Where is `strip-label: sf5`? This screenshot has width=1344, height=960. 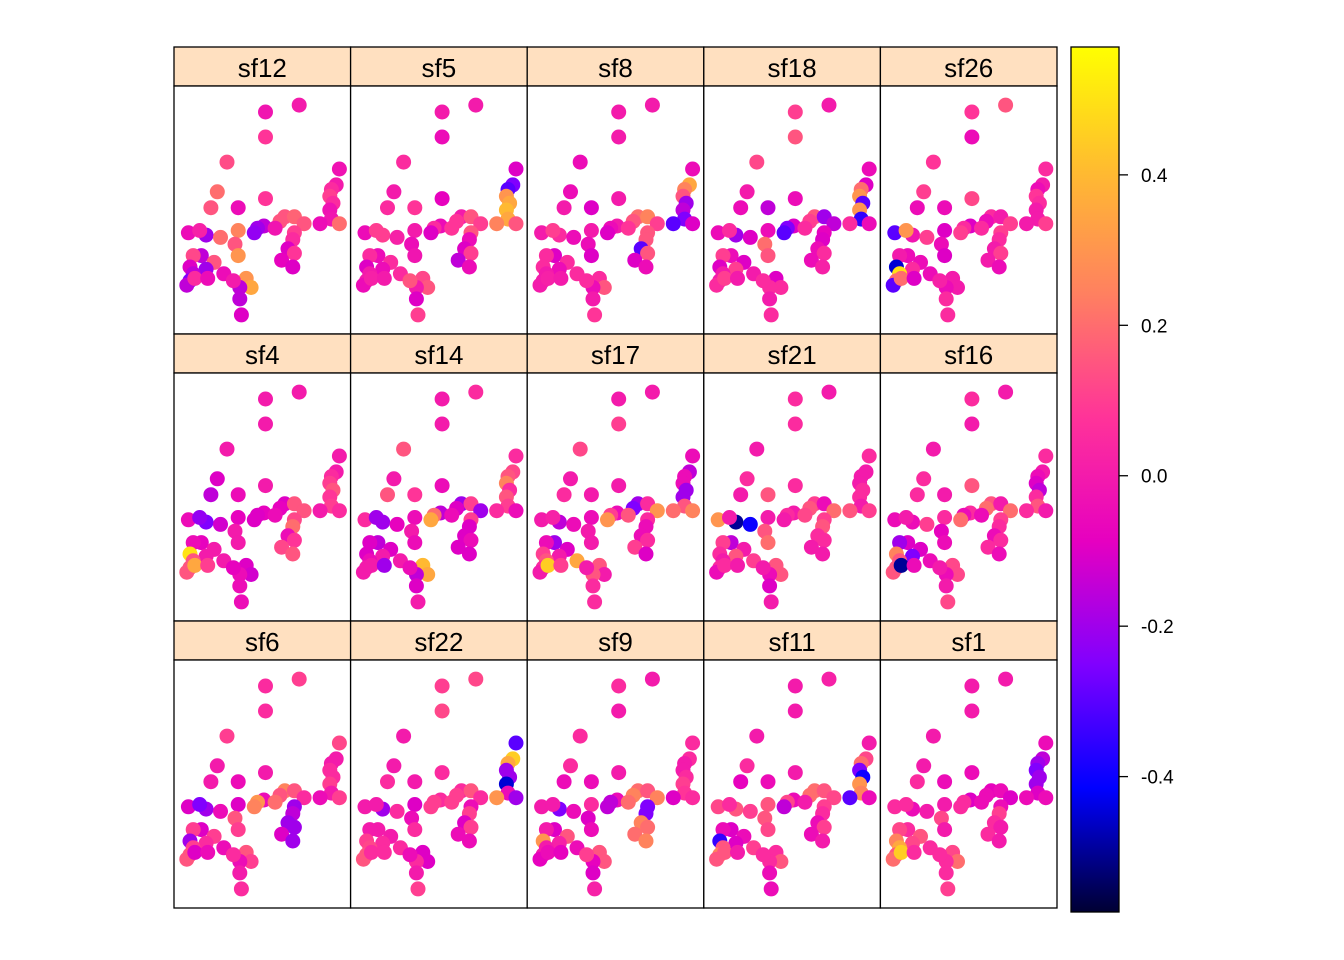
strip-label: sf5 is located at coordinates (439, 68).